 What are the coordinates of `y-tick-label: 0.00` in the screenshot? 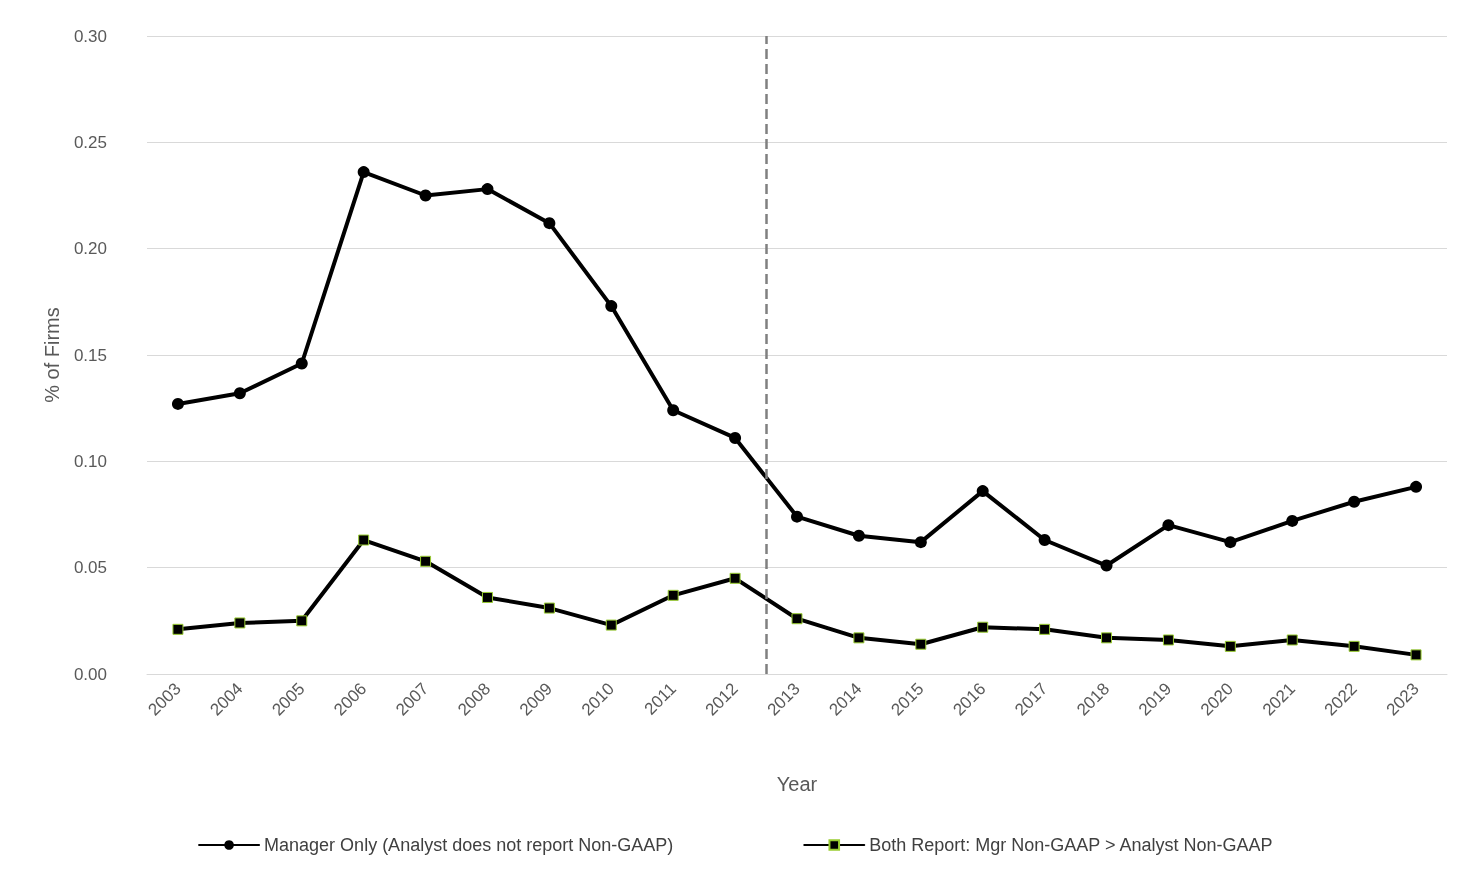 It's located at (90, 674).